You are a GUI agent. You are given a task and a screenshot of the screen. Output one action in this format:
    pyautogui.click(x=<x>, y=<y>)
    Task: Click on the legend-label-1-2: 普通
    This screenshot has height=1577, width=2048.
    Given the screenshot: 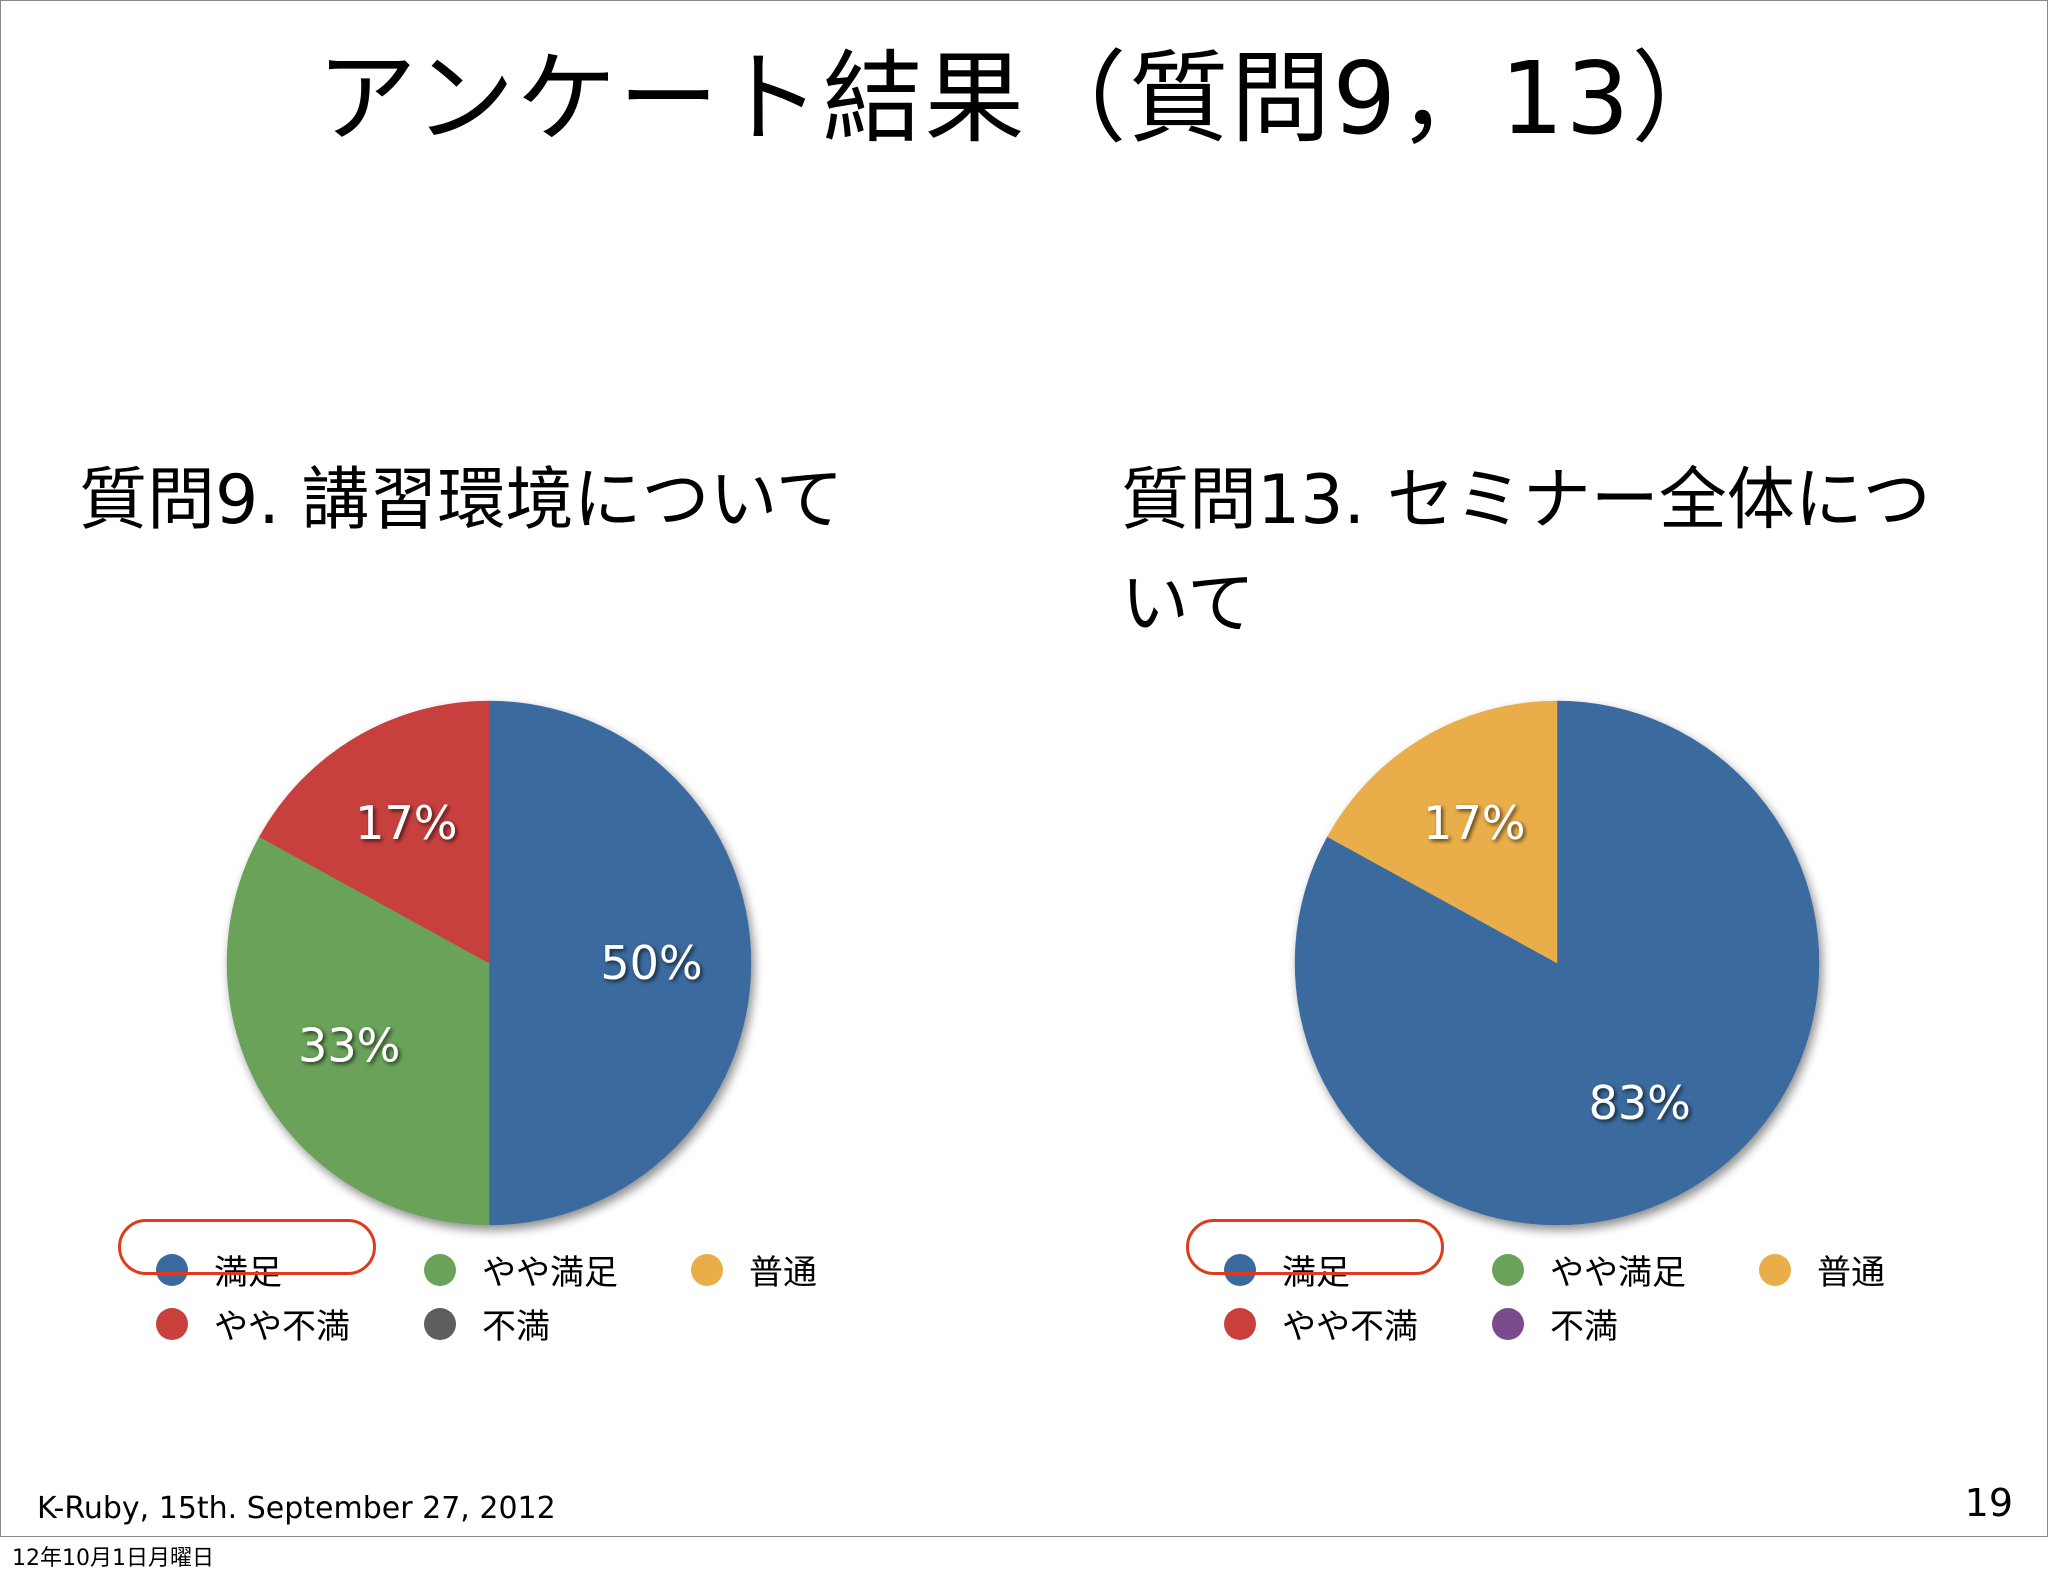 What is the action you would take?
    pyautogui.click(x=1851, y=1273)
    